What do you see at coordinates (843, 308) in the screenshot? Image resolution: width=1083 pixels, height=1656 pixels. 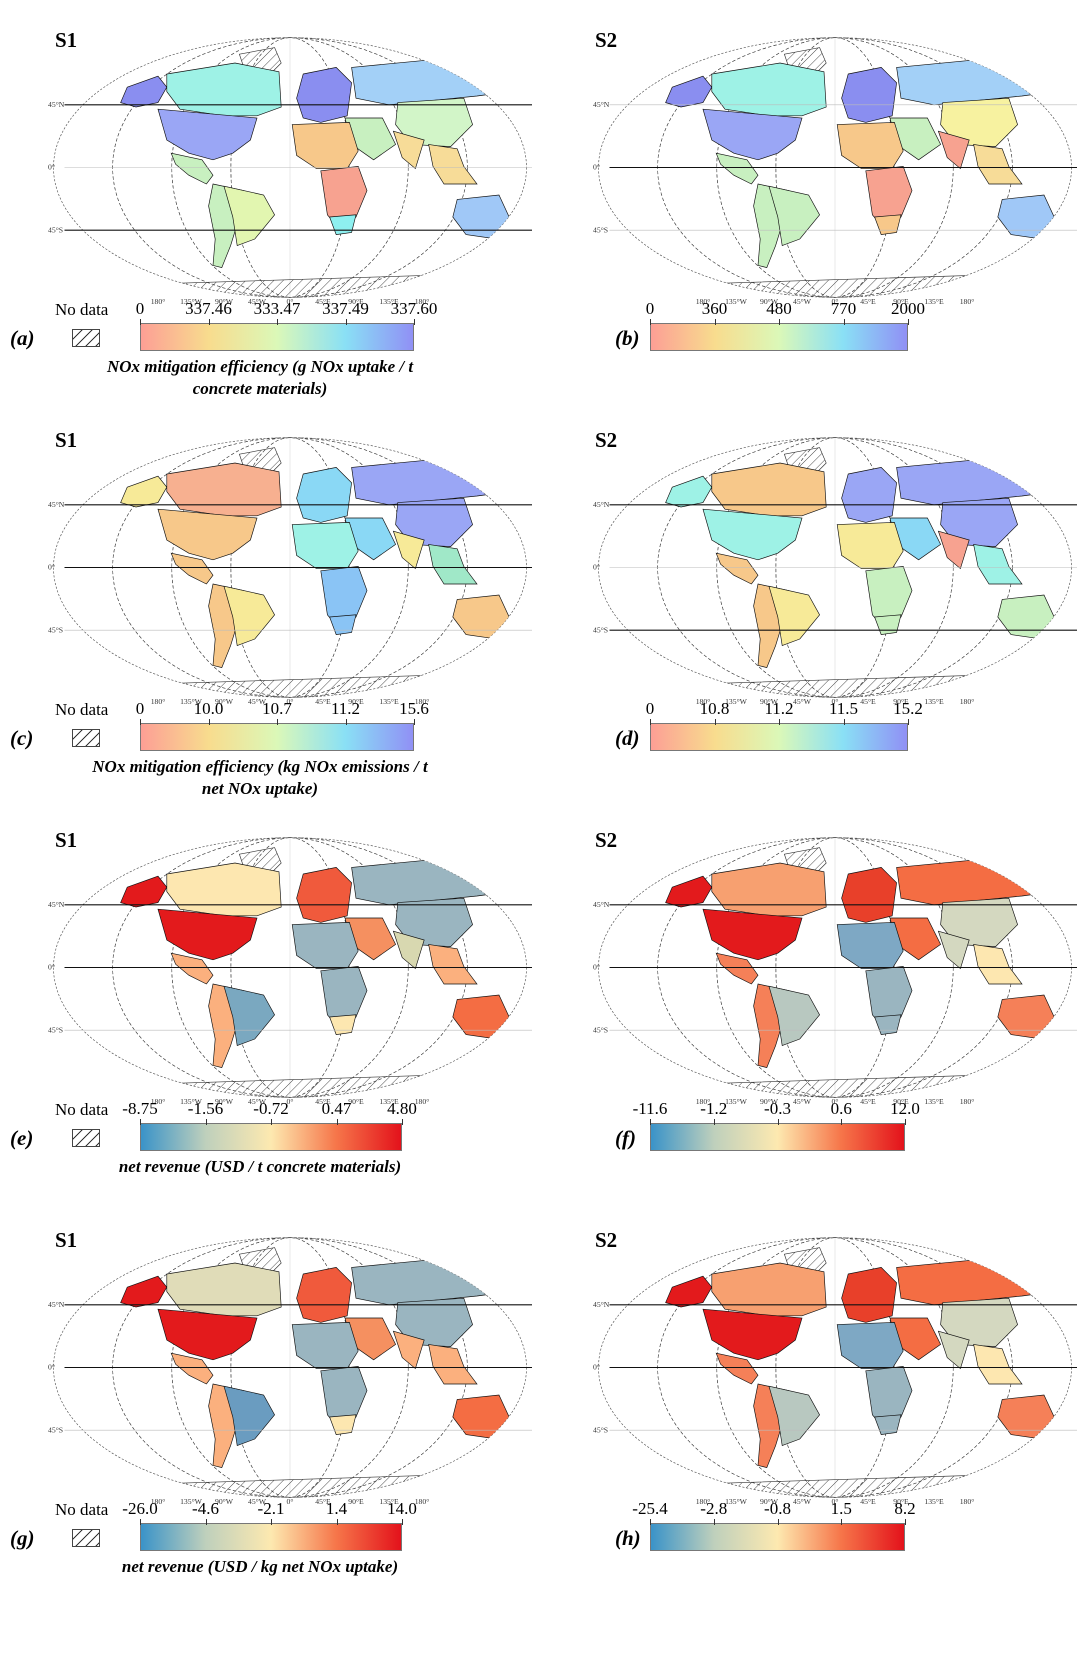 I see `colorbar-tick-label: 770` at bounding box center [843, 308].